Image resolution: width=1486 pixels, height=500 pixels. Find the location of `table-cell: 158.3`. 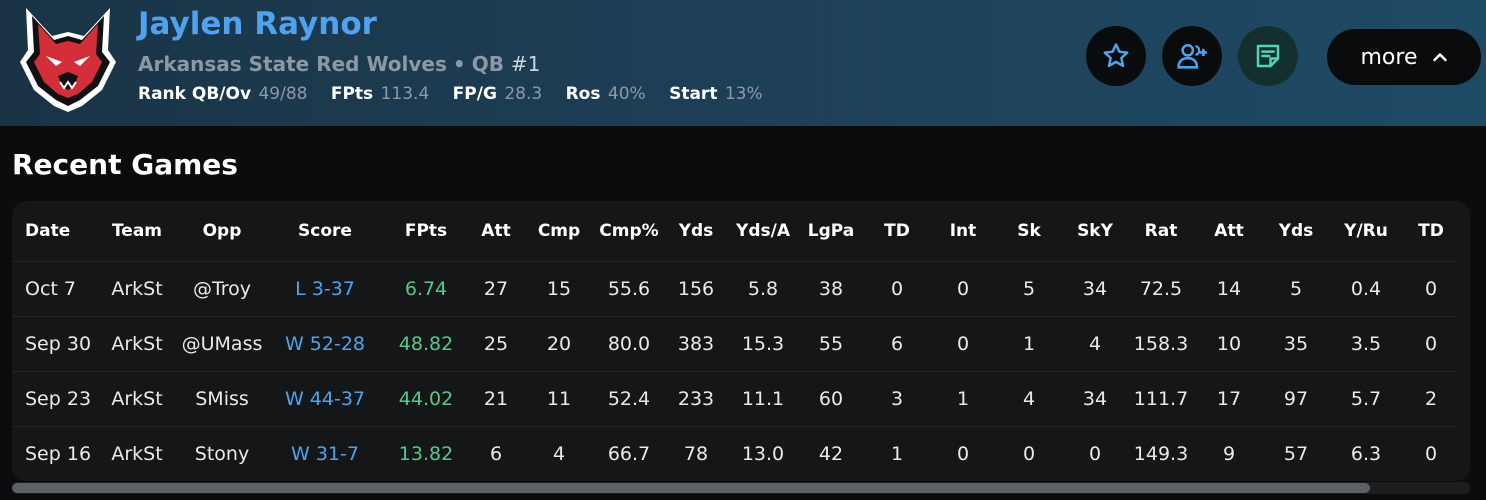

table-cell: 158.3 is located at coordinates (1161, 343).